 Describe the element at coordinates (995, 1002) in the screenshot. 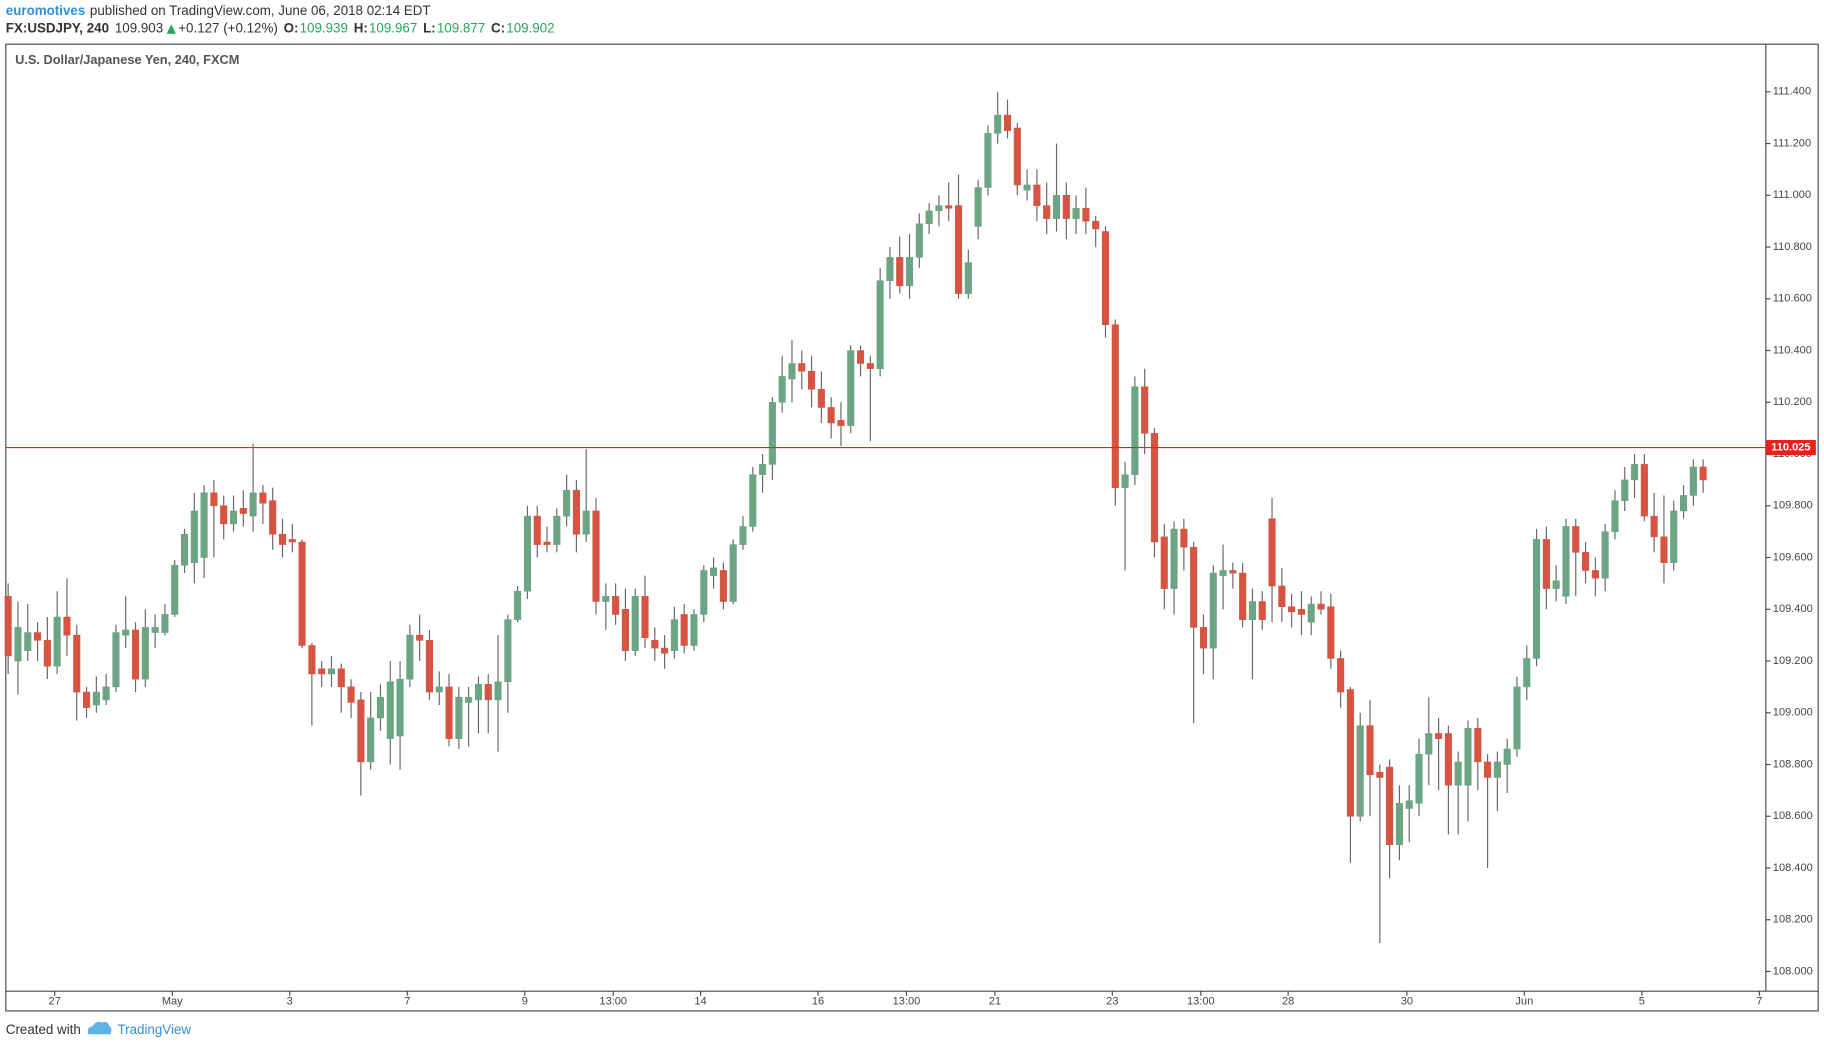

I see `x-tick-label: 21` at that location.